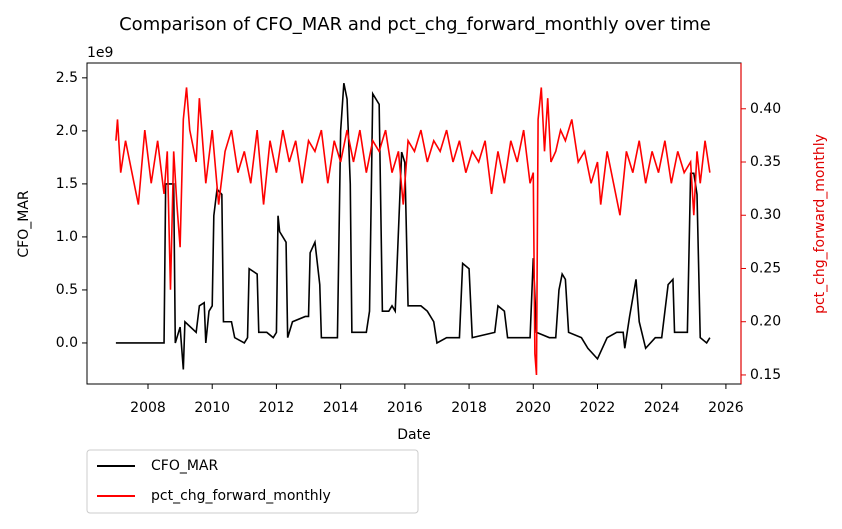  What do you see at coordinates (726, 408) in the screenshot?
I see `x-tick-label: 2026` at bounding box center [726, 408].